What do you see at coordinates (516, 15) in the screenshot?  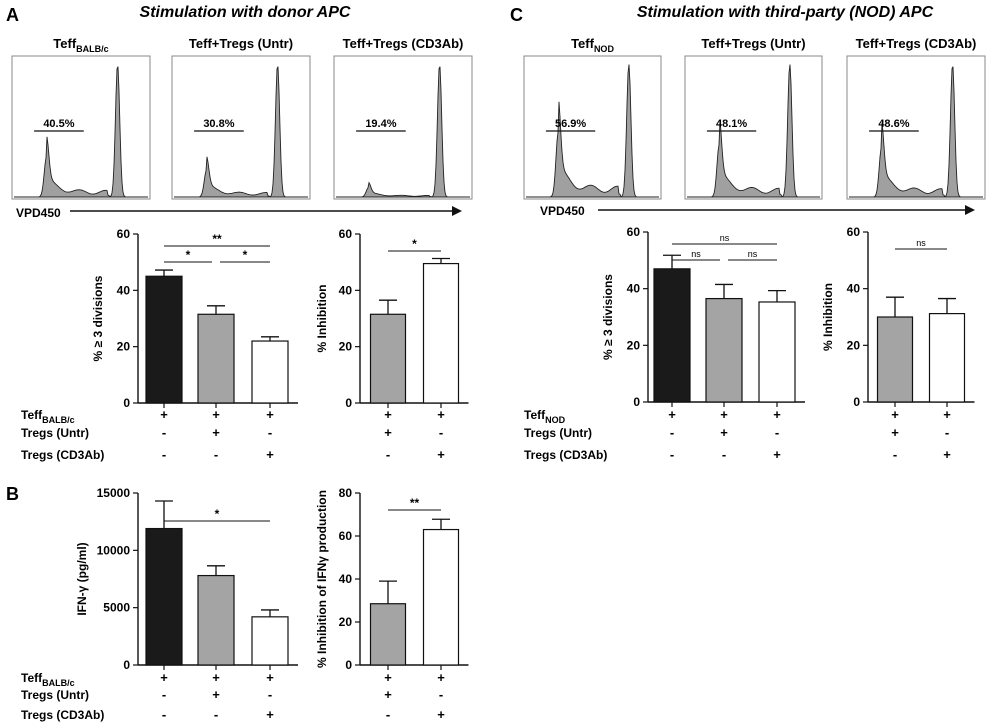 I see `panel-letter-c: C` at bounding box center [516, 15].